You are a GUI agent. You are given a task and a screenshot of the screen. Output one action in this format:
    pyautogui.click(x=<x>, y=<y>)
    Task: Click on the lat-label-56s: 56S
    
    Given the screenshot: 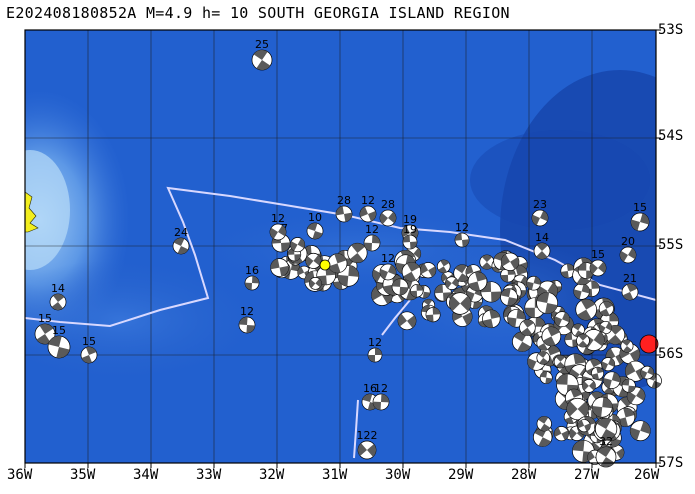 What is the action you would take?
    pyautogui.click(x=671, y=354)
    